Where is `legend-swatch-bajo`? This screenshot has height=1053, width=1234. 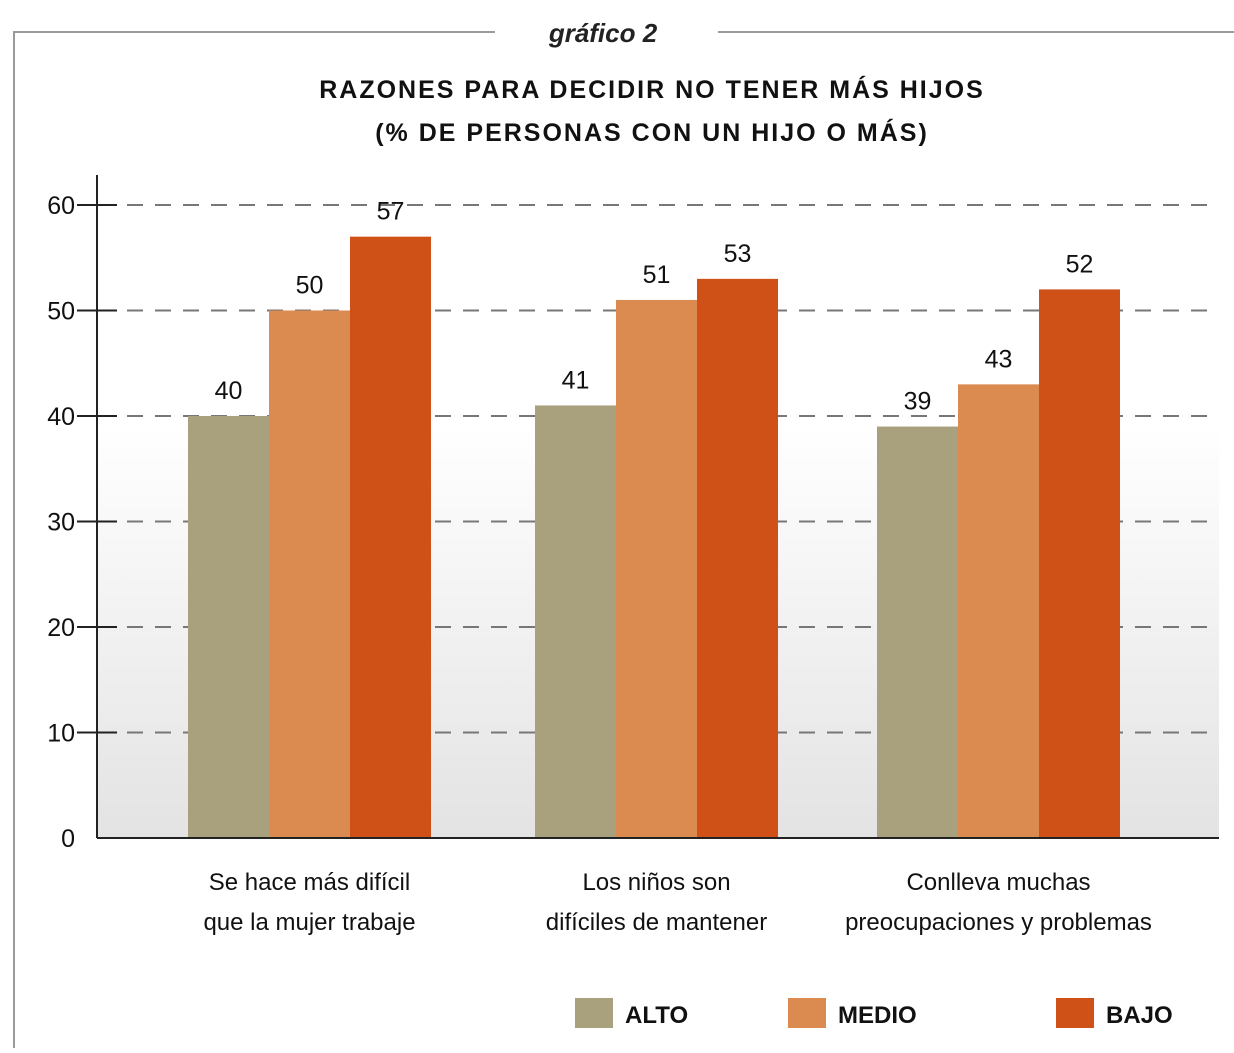 legend-swatch-bajo is located at coordinates (1075, 1013).